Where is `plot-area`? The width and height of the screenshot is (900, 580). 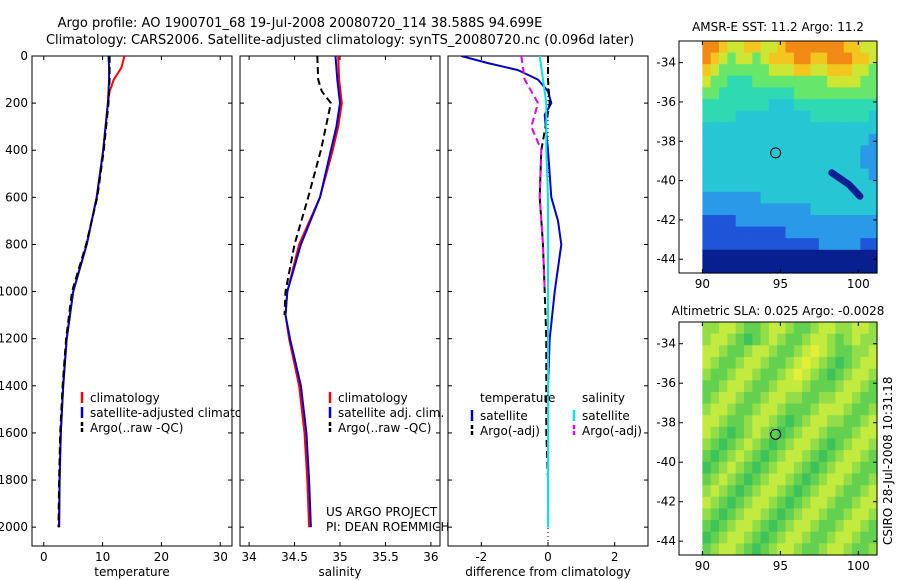 plot-area is located at coordinates (313, 292).